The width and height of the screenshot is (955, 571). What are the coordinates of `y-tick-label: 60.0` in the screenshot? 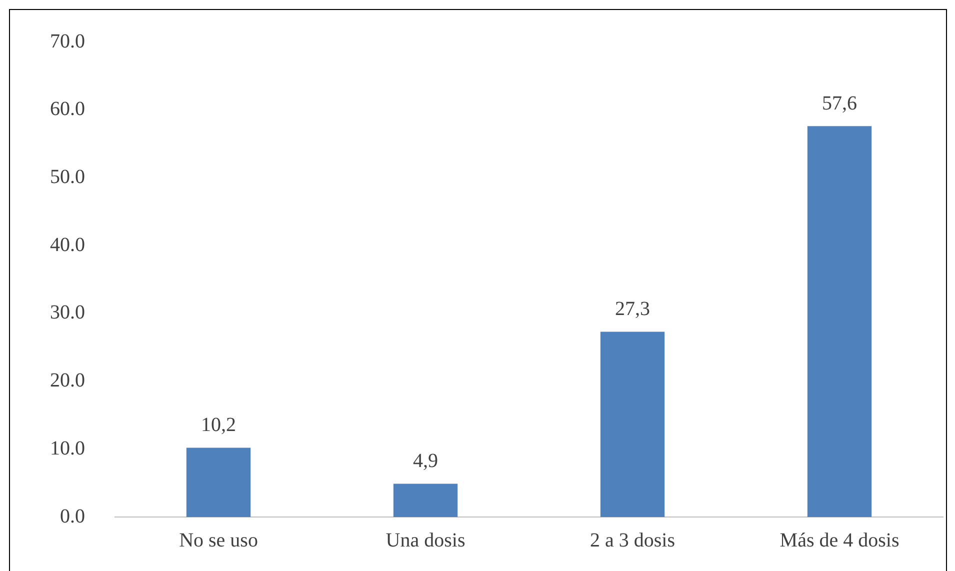 It's located at (67, 109).